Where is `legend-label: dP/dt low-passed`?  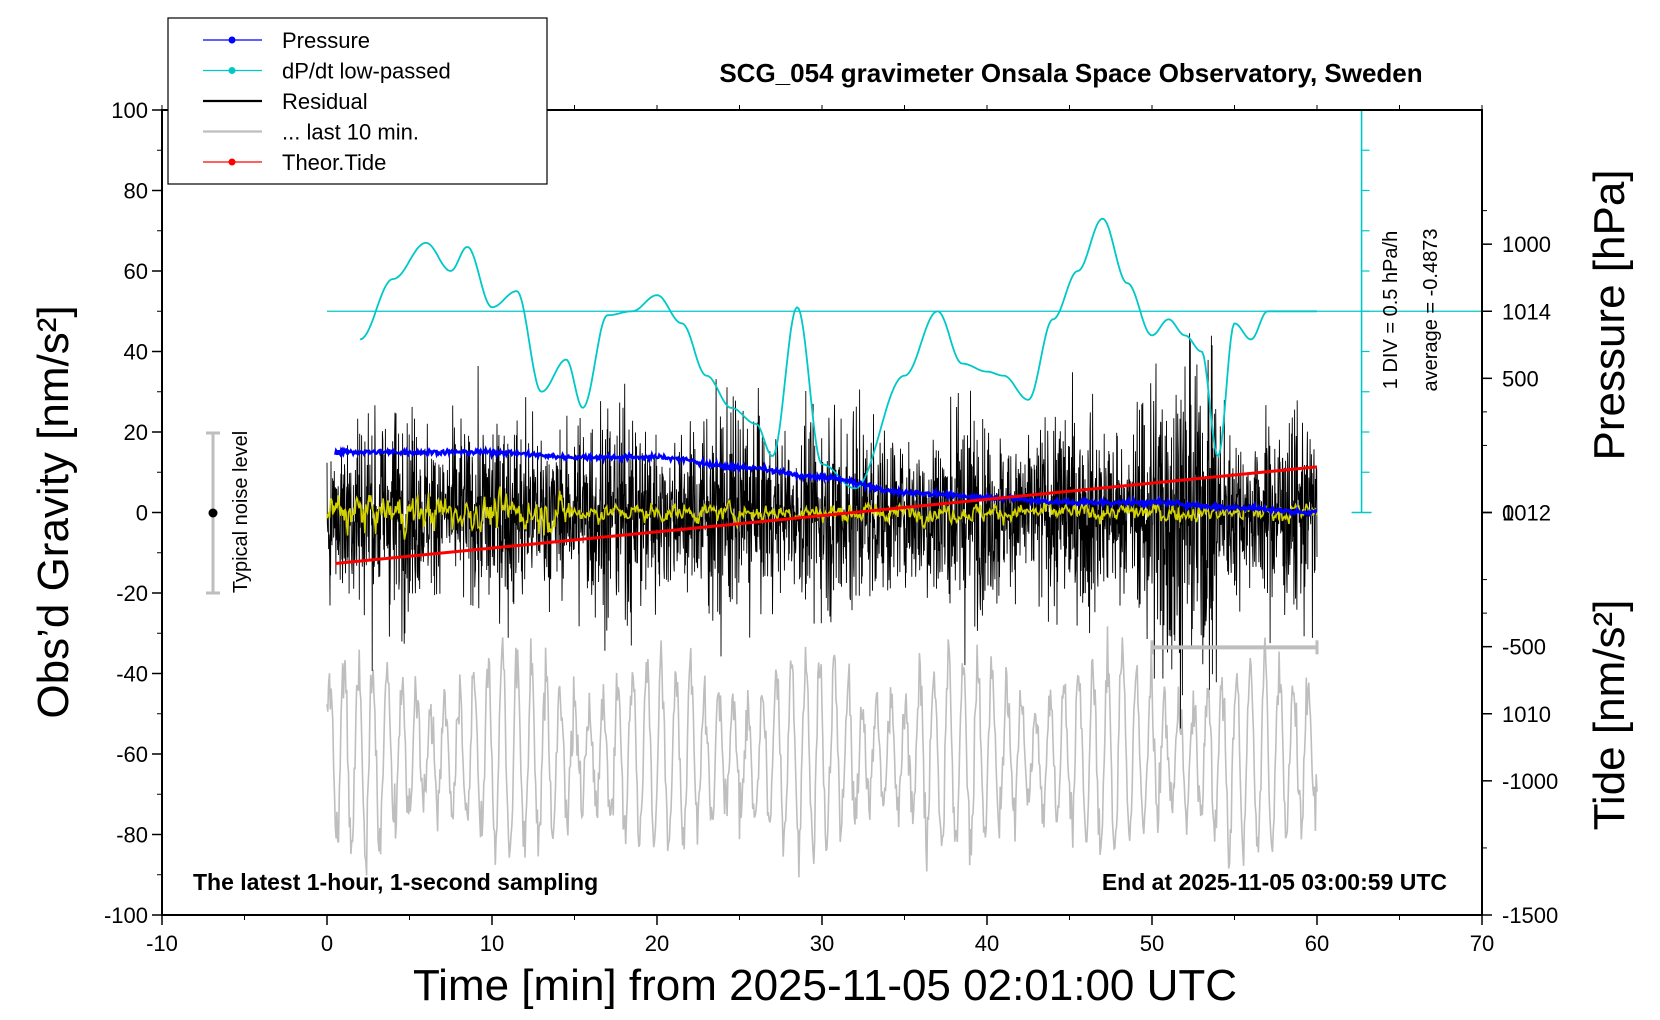
legend-label: dP/dt low-passed is located at coordinates (366, 71).